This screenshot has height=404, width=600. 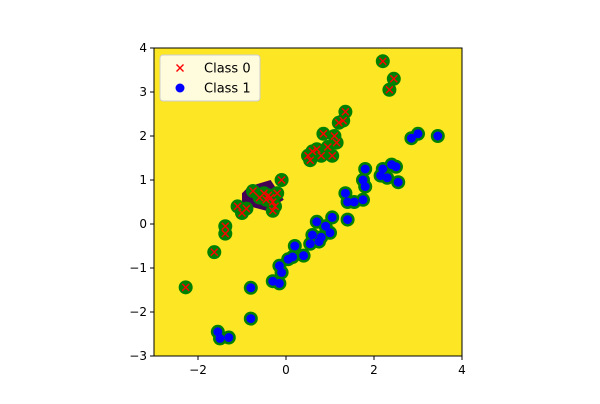 I want to click on y-tick-label: 3, so click(x=143, y=92).